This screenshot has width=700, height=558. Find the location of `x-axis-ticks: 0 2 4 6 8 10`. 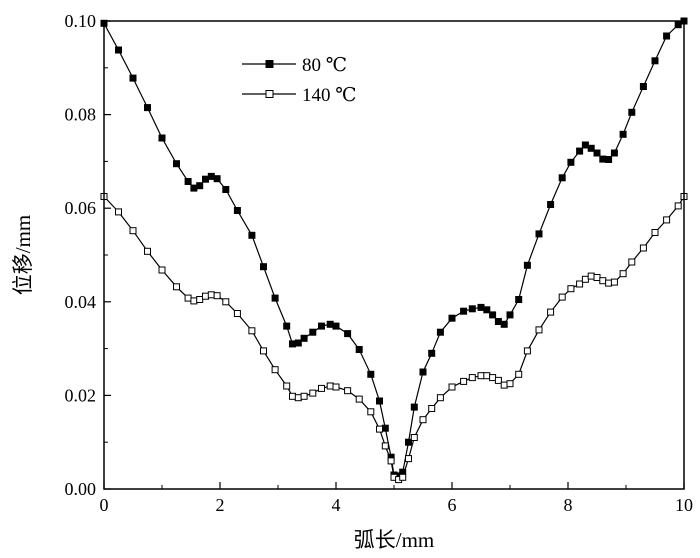

x-axis-ticks: 0 2 4 6 8 10 is located at coordinates (396, 498).